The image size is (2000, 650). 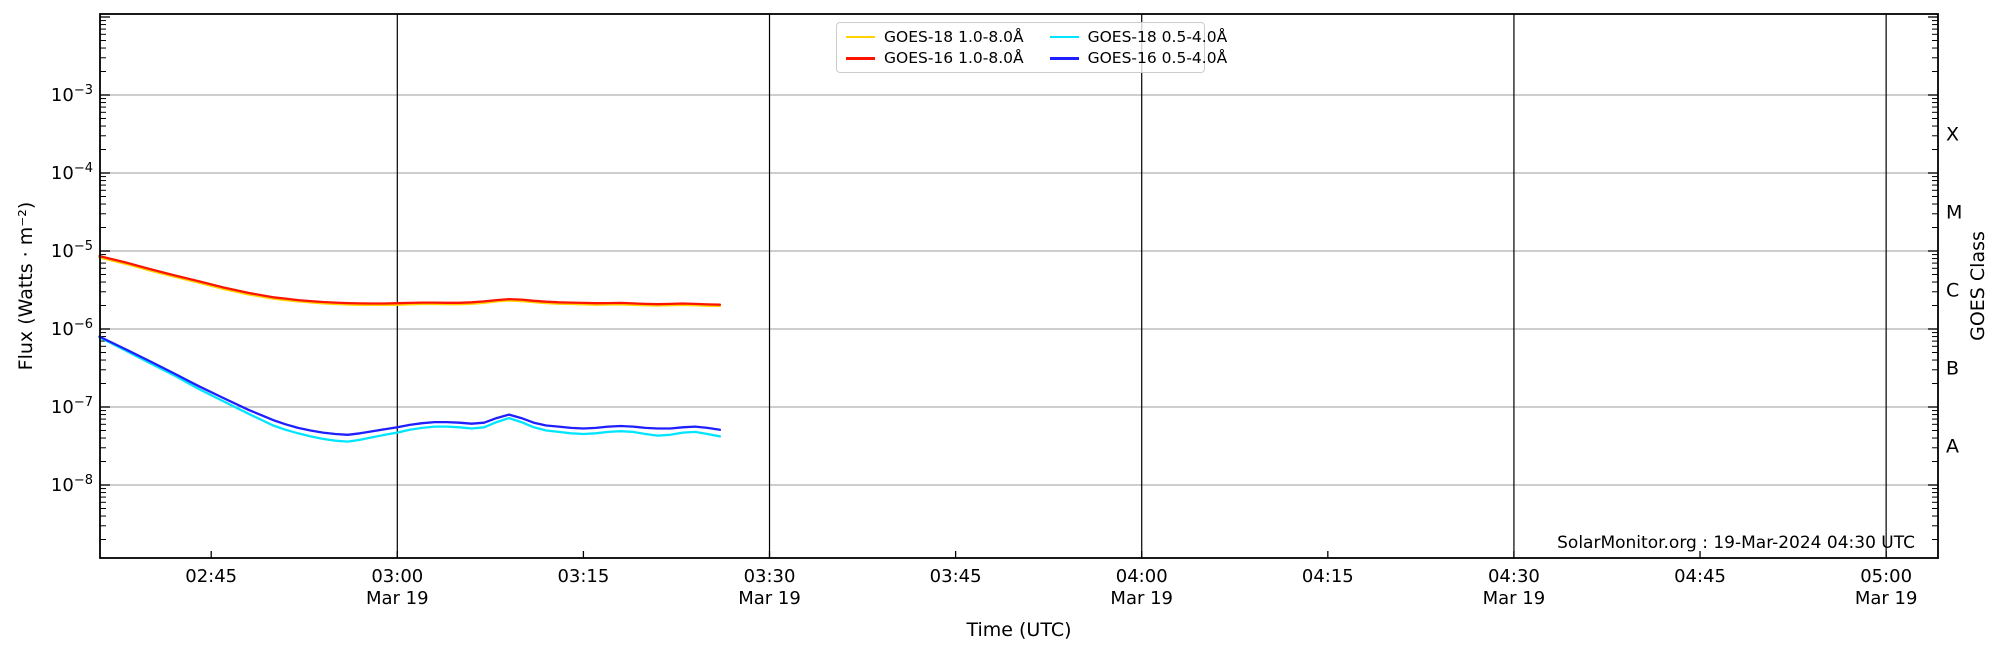 What do you see at coordinates (397, 576) in the screenshot?
I see `x-tick-label: 03:00` at bounding box center [397, 576].